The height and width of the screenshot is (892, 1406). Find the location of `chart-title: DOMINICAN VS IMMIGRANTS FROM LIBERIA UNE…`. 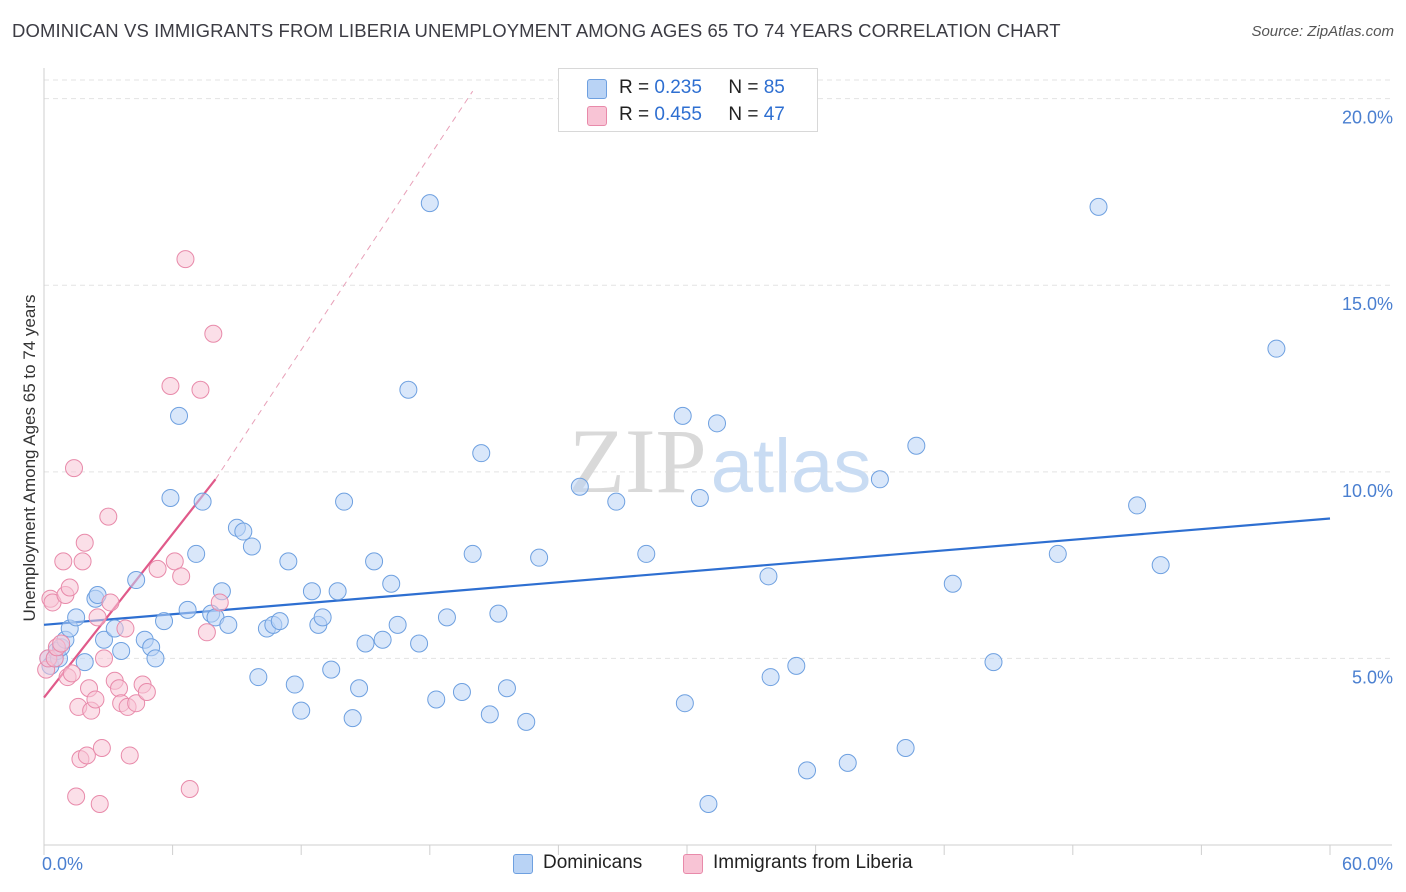

chart-title: DOMINICAN VS IMMIGRANTS FROM LIBERIA UNE… is located at coordinates (536, 30).